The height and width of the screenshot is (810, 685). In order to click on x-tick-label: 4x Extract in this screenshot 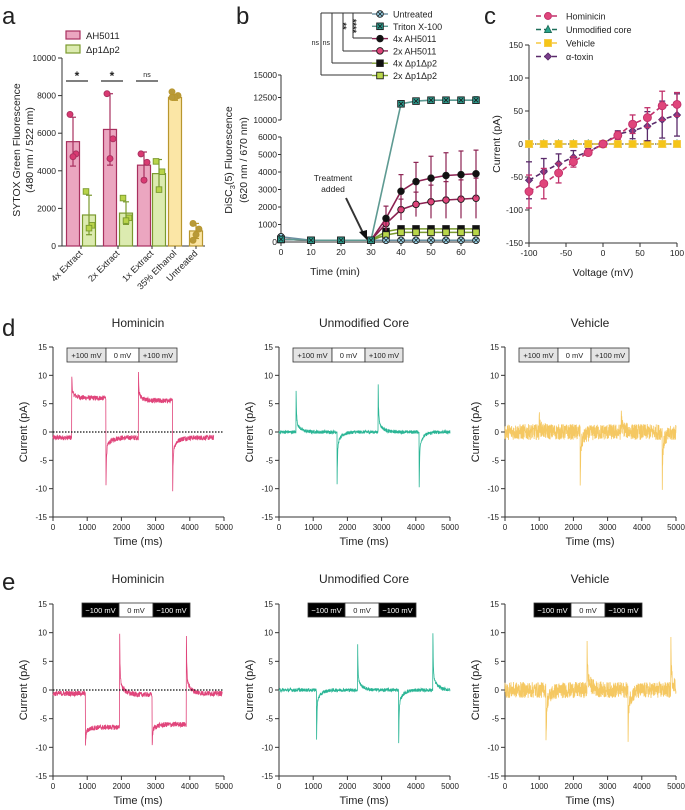, I will do `click(67, 266)`.